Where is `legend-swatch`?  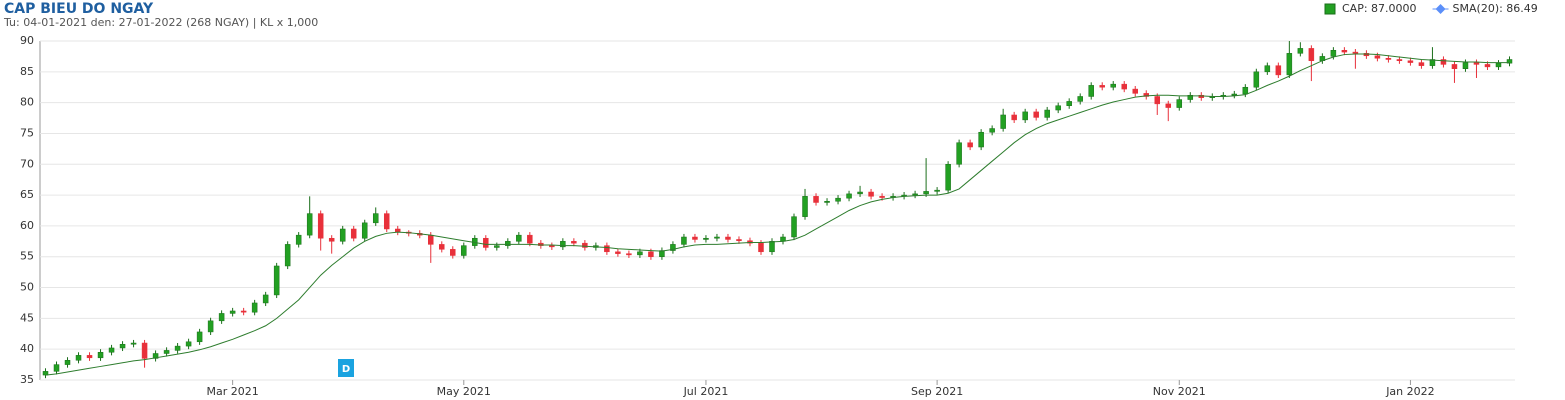
legend-swatch is located at coordinates (1330, 9).